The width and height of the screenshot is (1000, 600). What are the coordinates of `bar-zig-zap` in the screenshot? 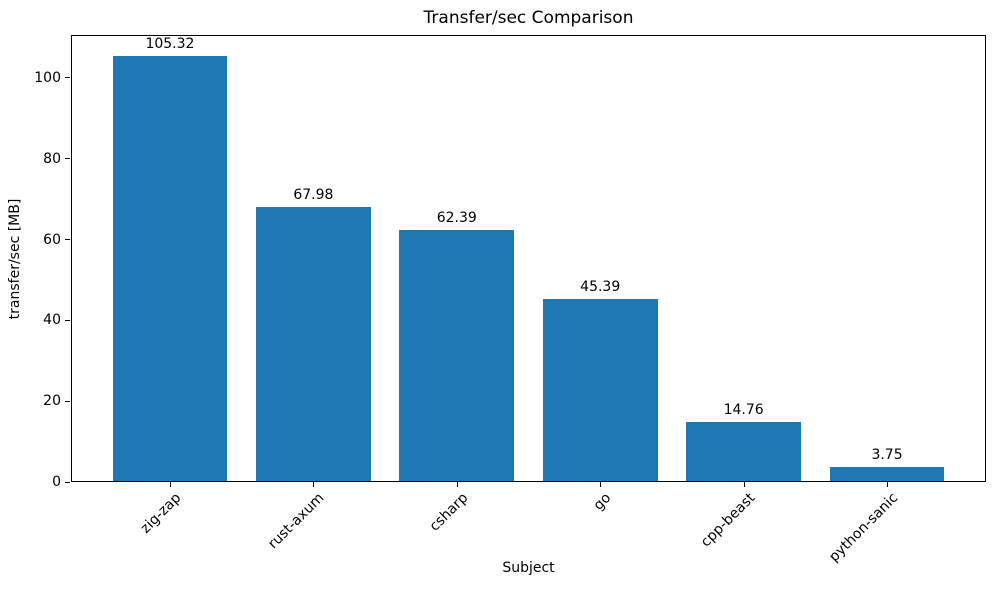 It's located at (170, 268).